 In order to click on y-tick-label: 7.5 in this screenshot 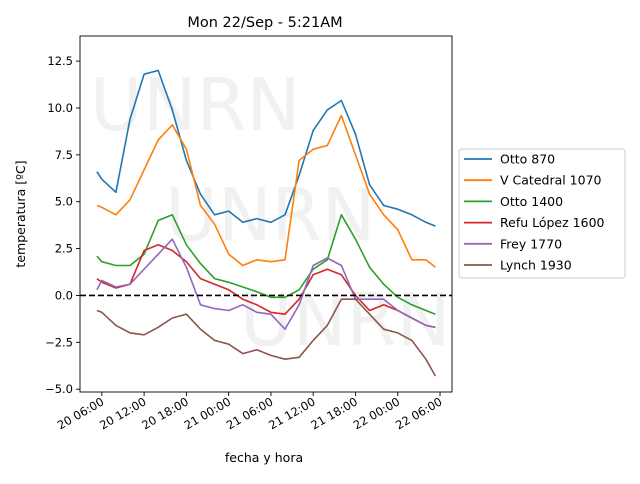, I will do `click(64, 155)`.